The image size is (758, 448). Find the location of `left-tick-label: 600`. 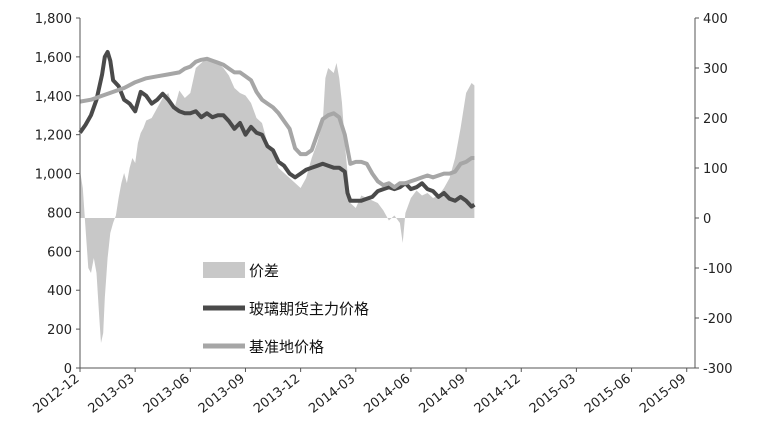

left-tick-label: 600 is located at coordinates (59, 252).